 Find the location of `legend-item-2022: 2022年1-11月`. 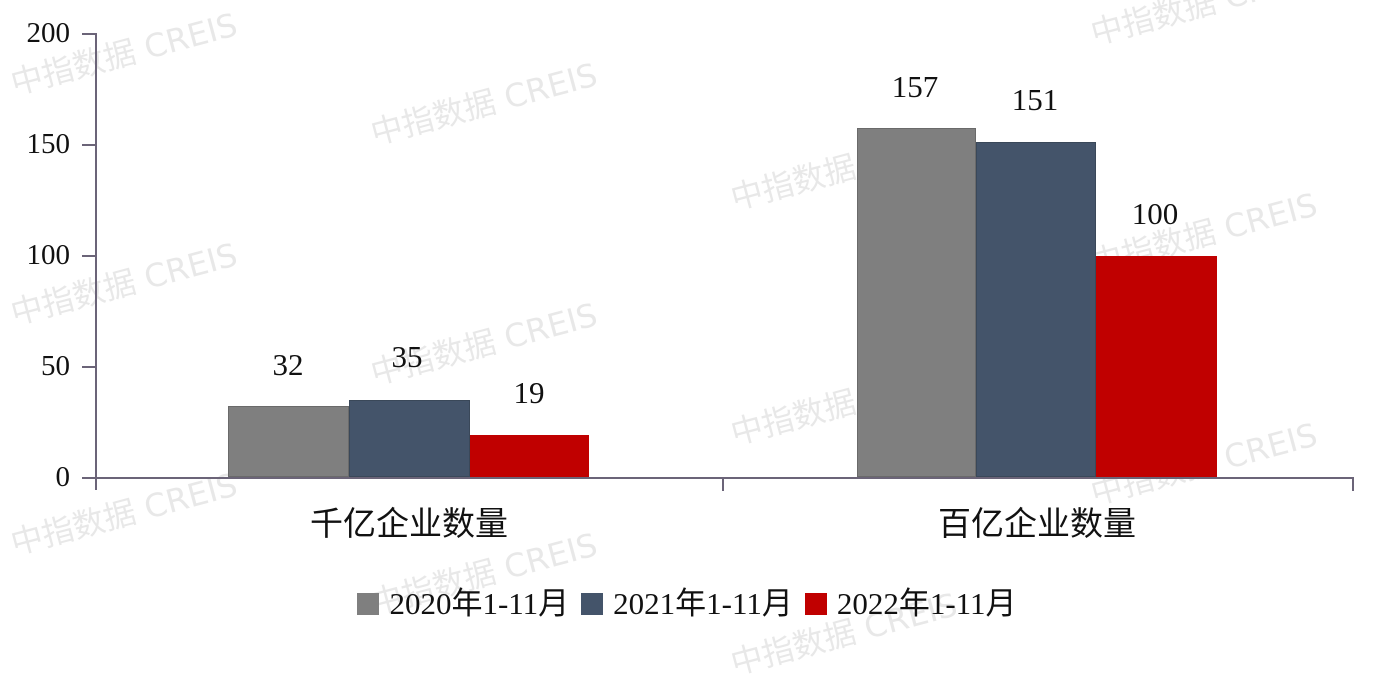

legend-item-2022: 2022年1-11月 is located at coordinates (910, 604).